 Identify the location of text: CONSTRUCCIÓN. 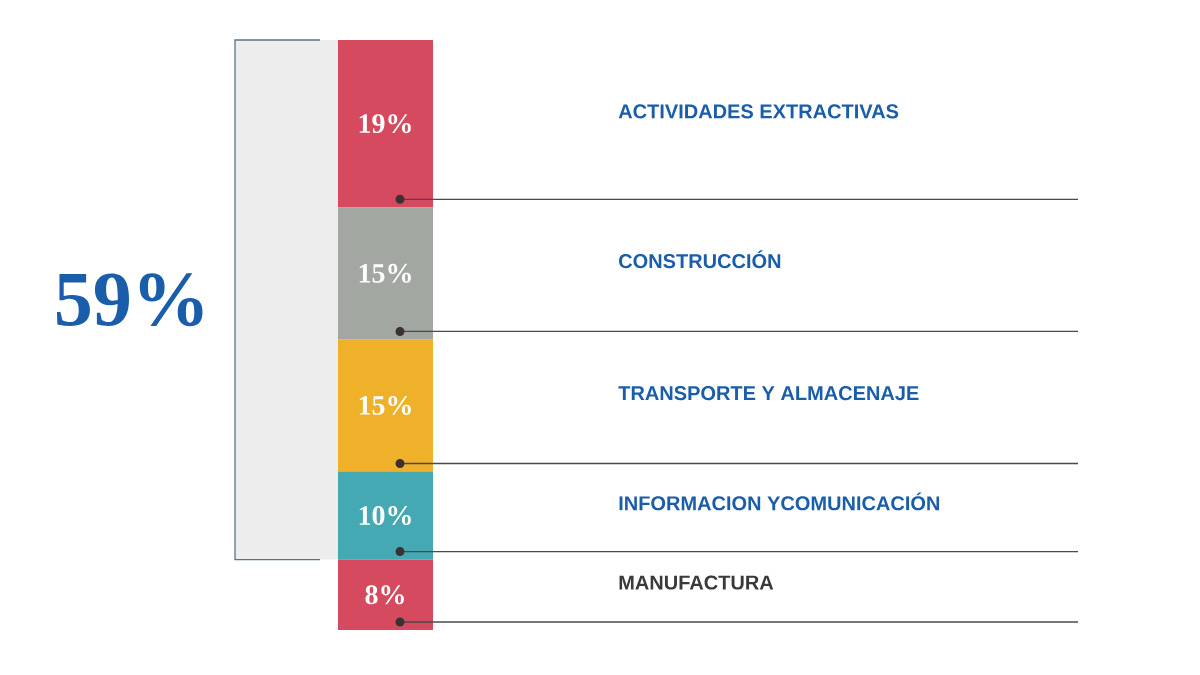
(700, 259).